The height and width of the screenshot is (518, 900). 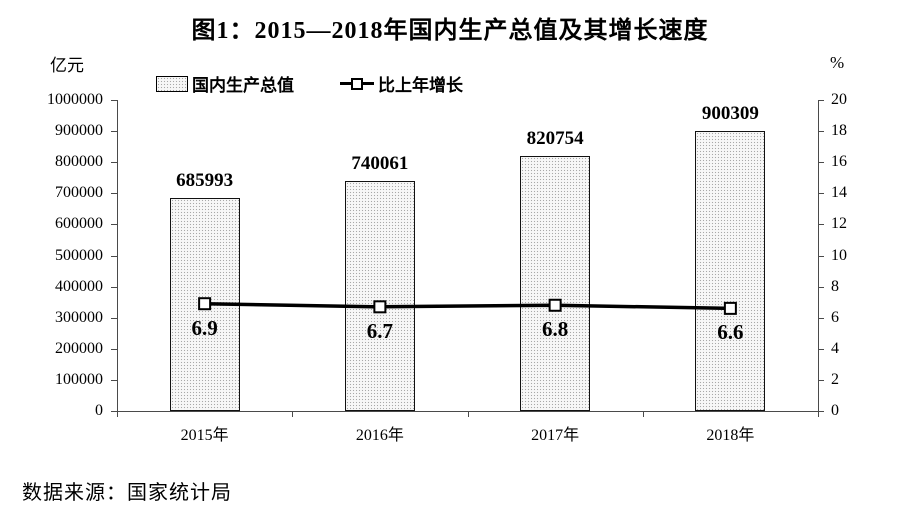 I want to click on right-axis-tick-label: 4, so click(x=835, y=348).